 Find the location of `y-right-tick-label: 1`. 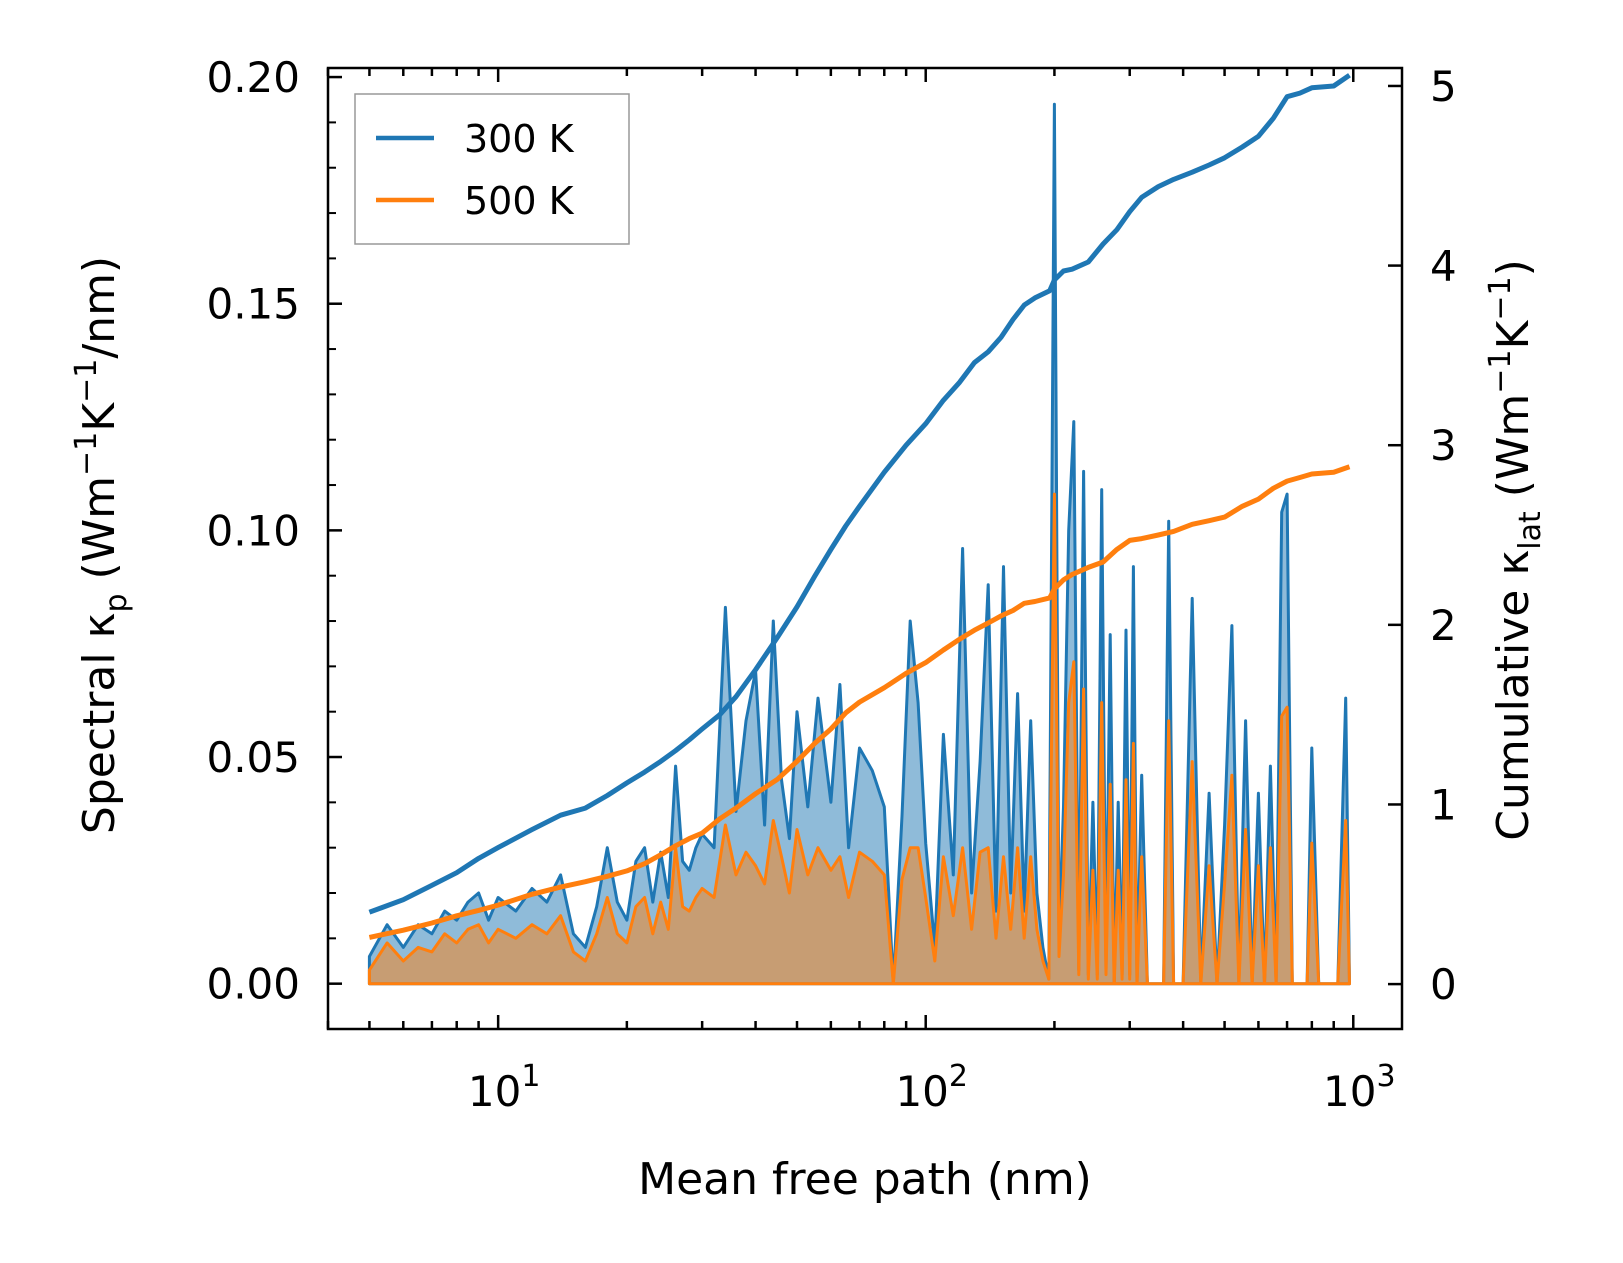

y-right-tick-label: 1 is located at coordinates (1443, 804).